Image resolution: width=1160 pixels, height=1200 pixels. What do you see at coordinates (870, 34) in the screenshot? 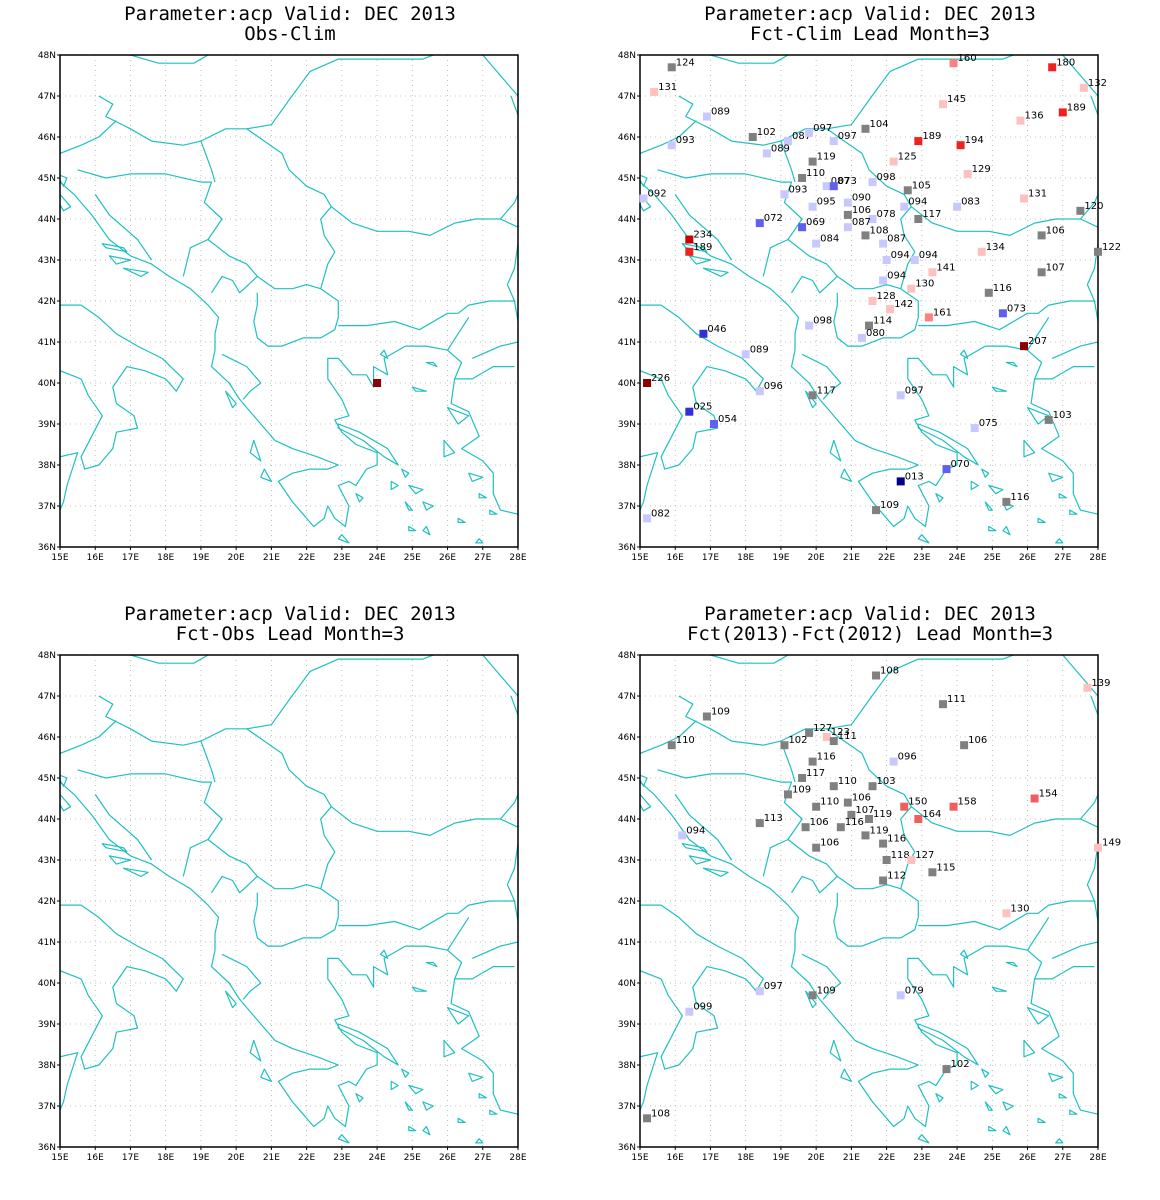
I see `panel-title-line2: Fct-Clim Lead Month=3` at bounding box center [870, 34].